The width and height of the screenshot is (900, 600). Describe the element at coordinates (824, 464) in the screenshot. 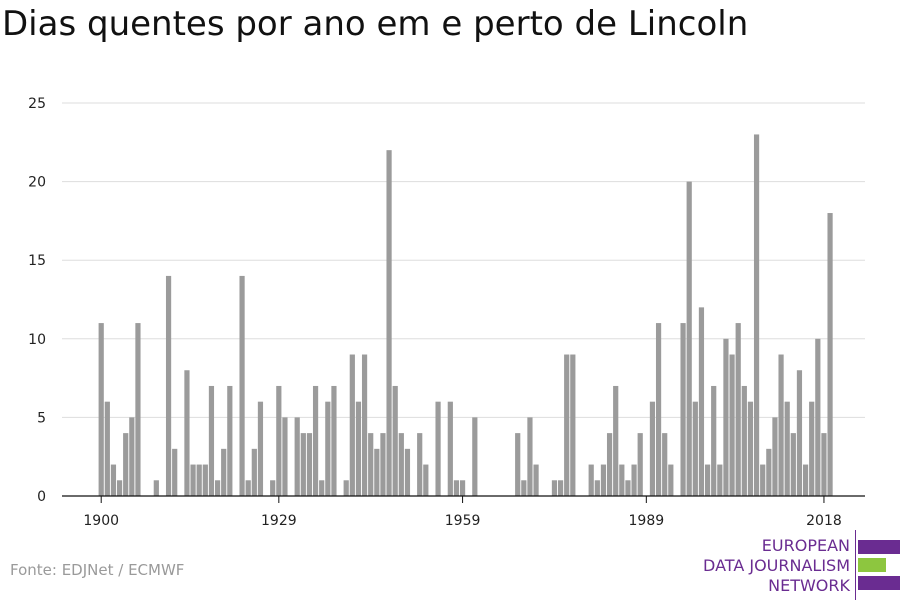

I see `bar-2018` at that location.